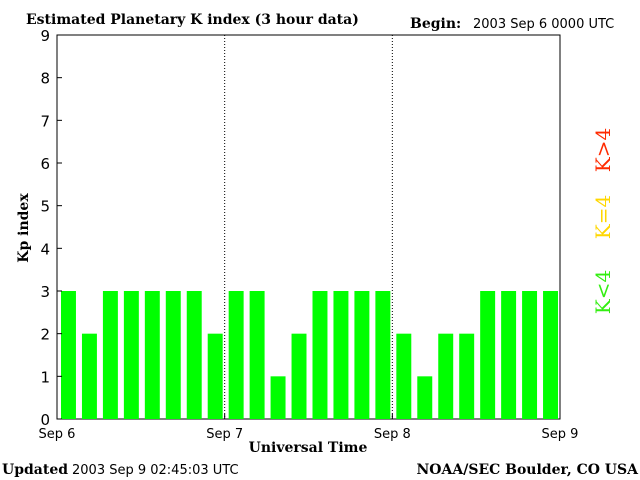 The width and height of the screenshot is (640, 480). Describe the element at coordinates (45, 377) in the screenshot. I see `y-tick-label: 1` at that location.